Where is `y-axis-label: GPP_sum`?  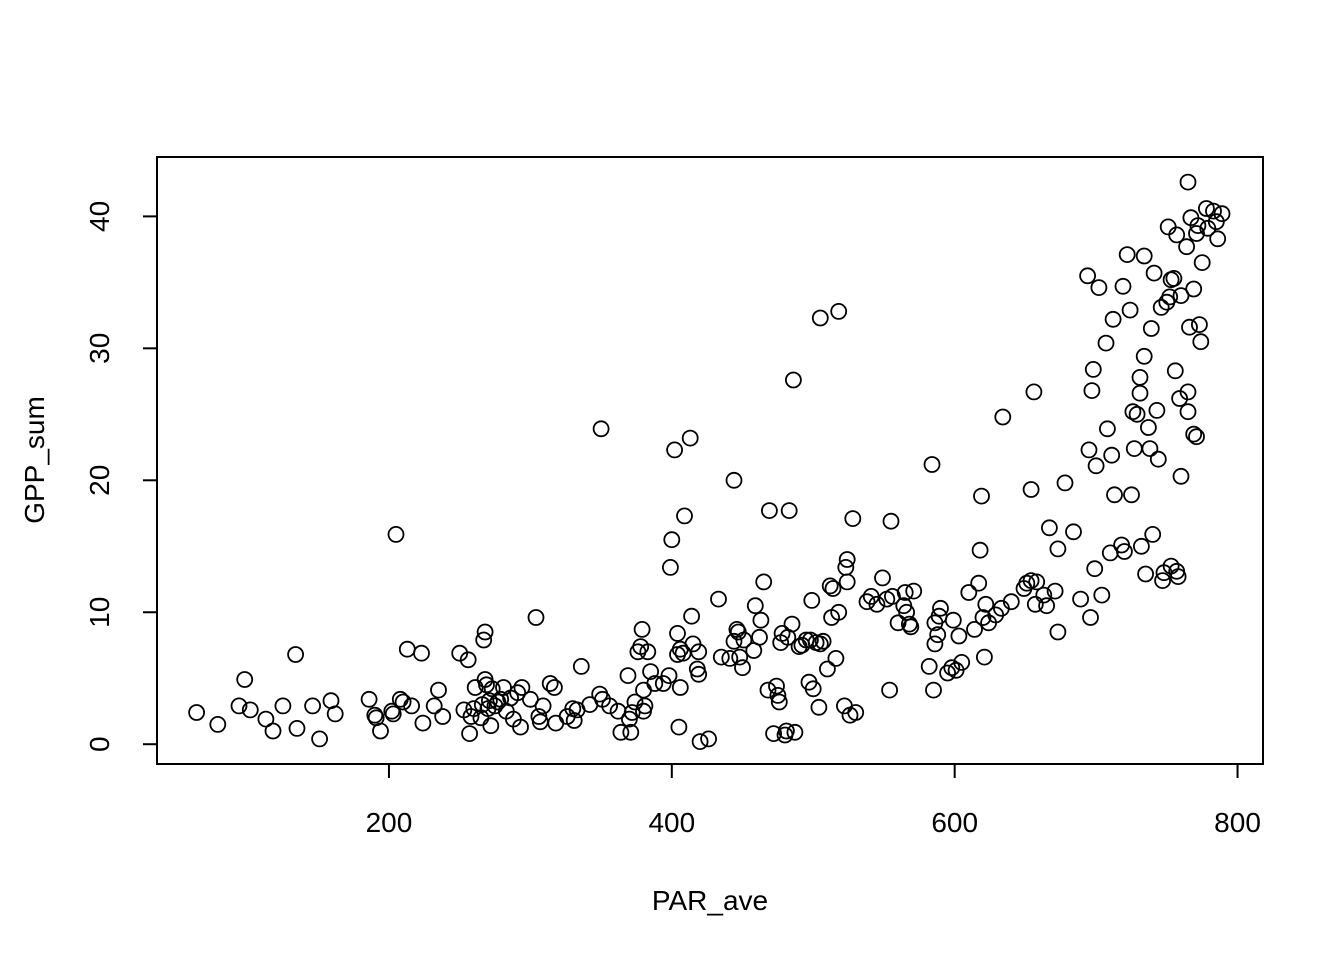 y-axis-label: GPP_sum is located at coordinates (34, 460).